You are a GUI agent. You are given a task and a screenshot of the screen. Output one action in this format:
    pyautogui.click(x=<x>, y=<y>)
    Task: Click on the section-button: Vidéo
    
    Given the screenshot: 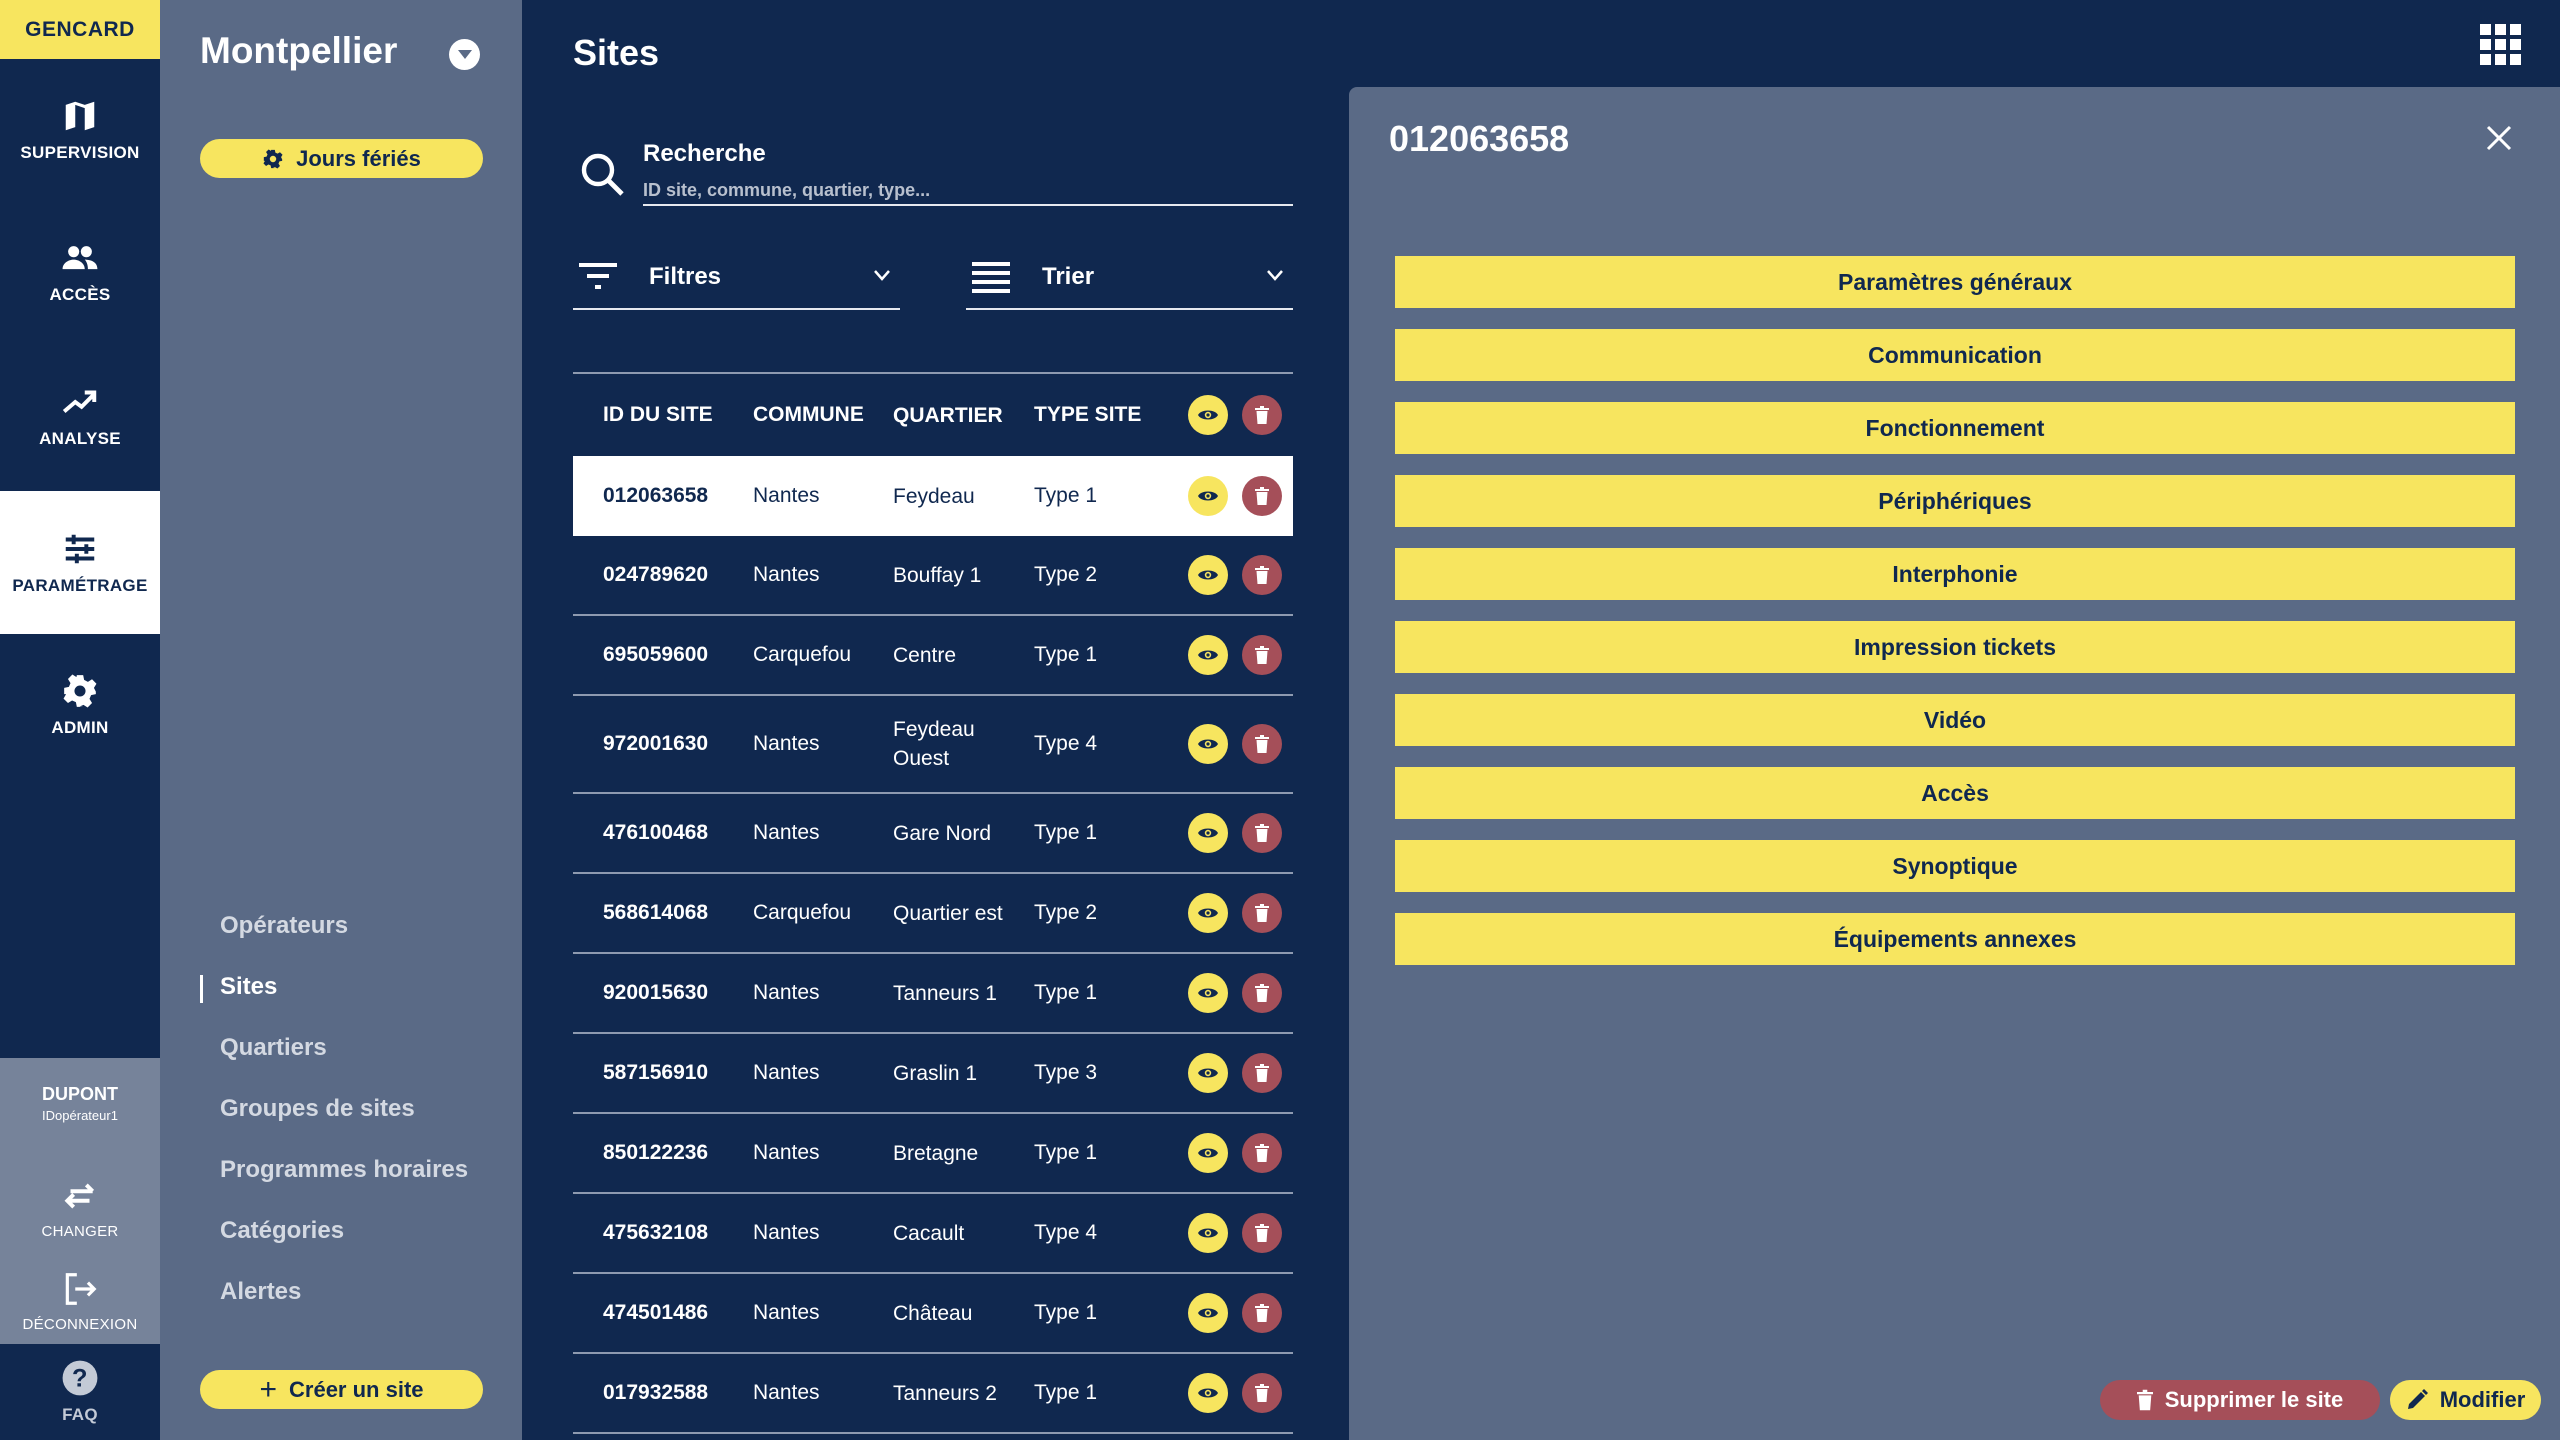 What is the action you would take?
    pyautogui.click(x=1955, y=720)
    